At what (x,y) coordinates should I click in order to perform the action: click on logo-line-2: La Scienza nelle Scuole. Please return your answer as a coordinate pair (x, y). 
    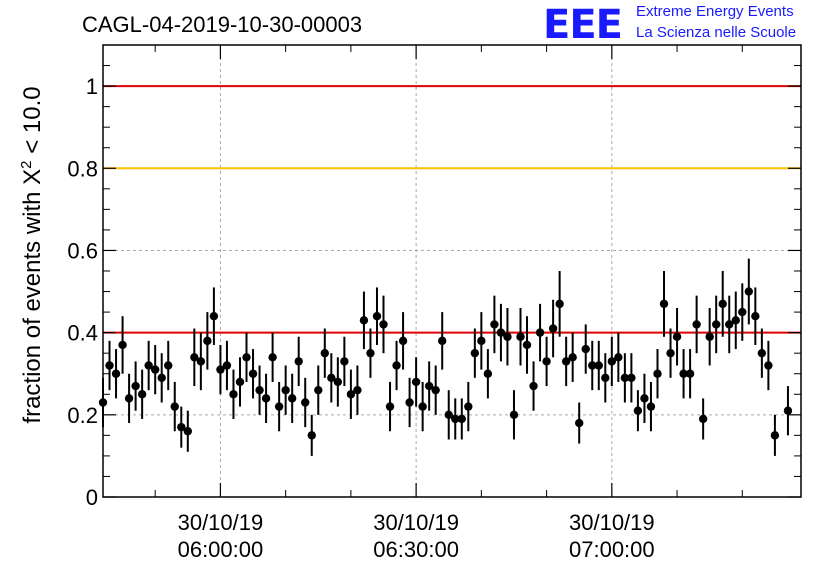
    Looking at the image, I should click on (716, 32).